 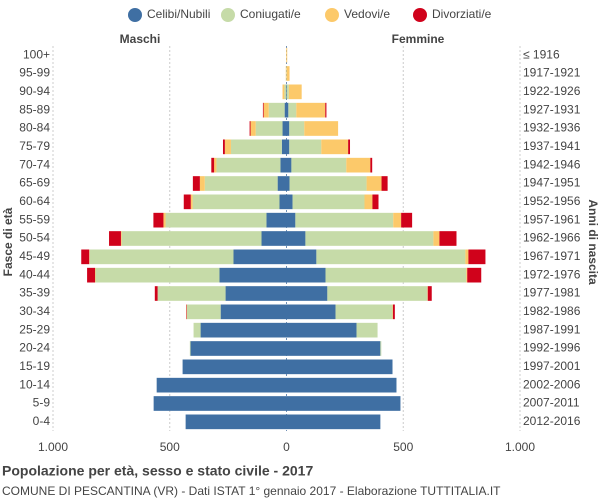 What do you see at coordinates (34, 366) in the screenshot?
I see `y-tick-label: 15-19` at bounding box center [34, 366].